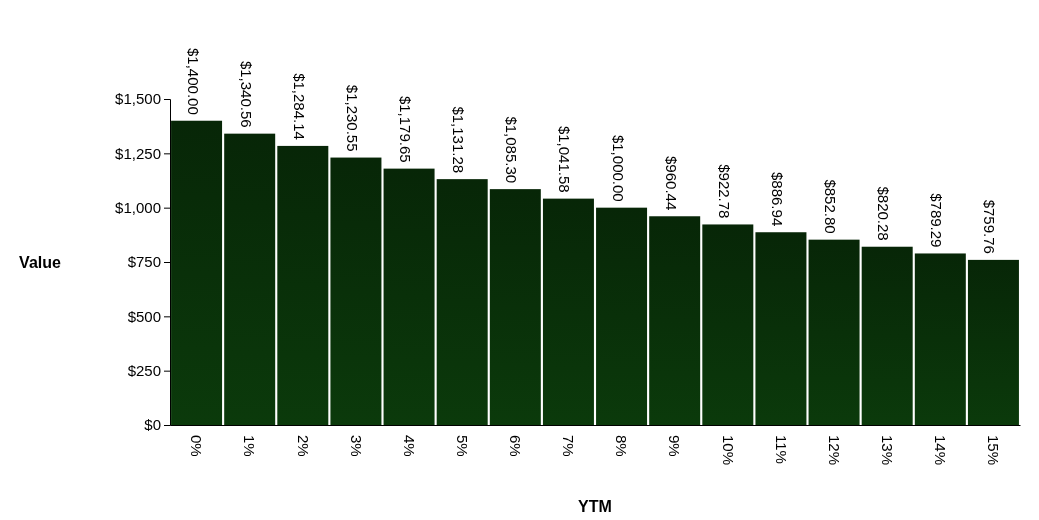 This screenshot has height=520, width=1039. Describe the element at coordinates (138, 153) in the screenshot. I see `y-tick-label: $1,250` at that location.